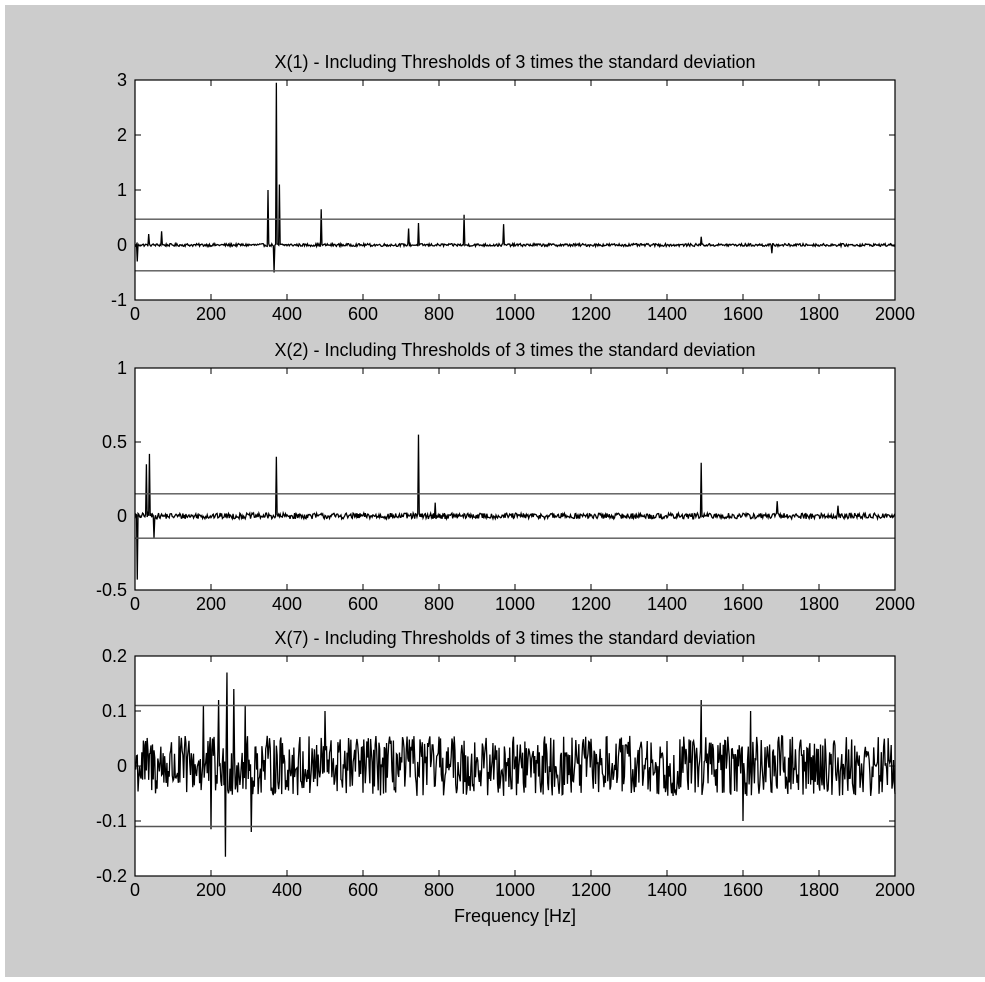  Describe the element at coordinates (122, 80) in the screenshot. I see `y-tick-label: 3` at that location.